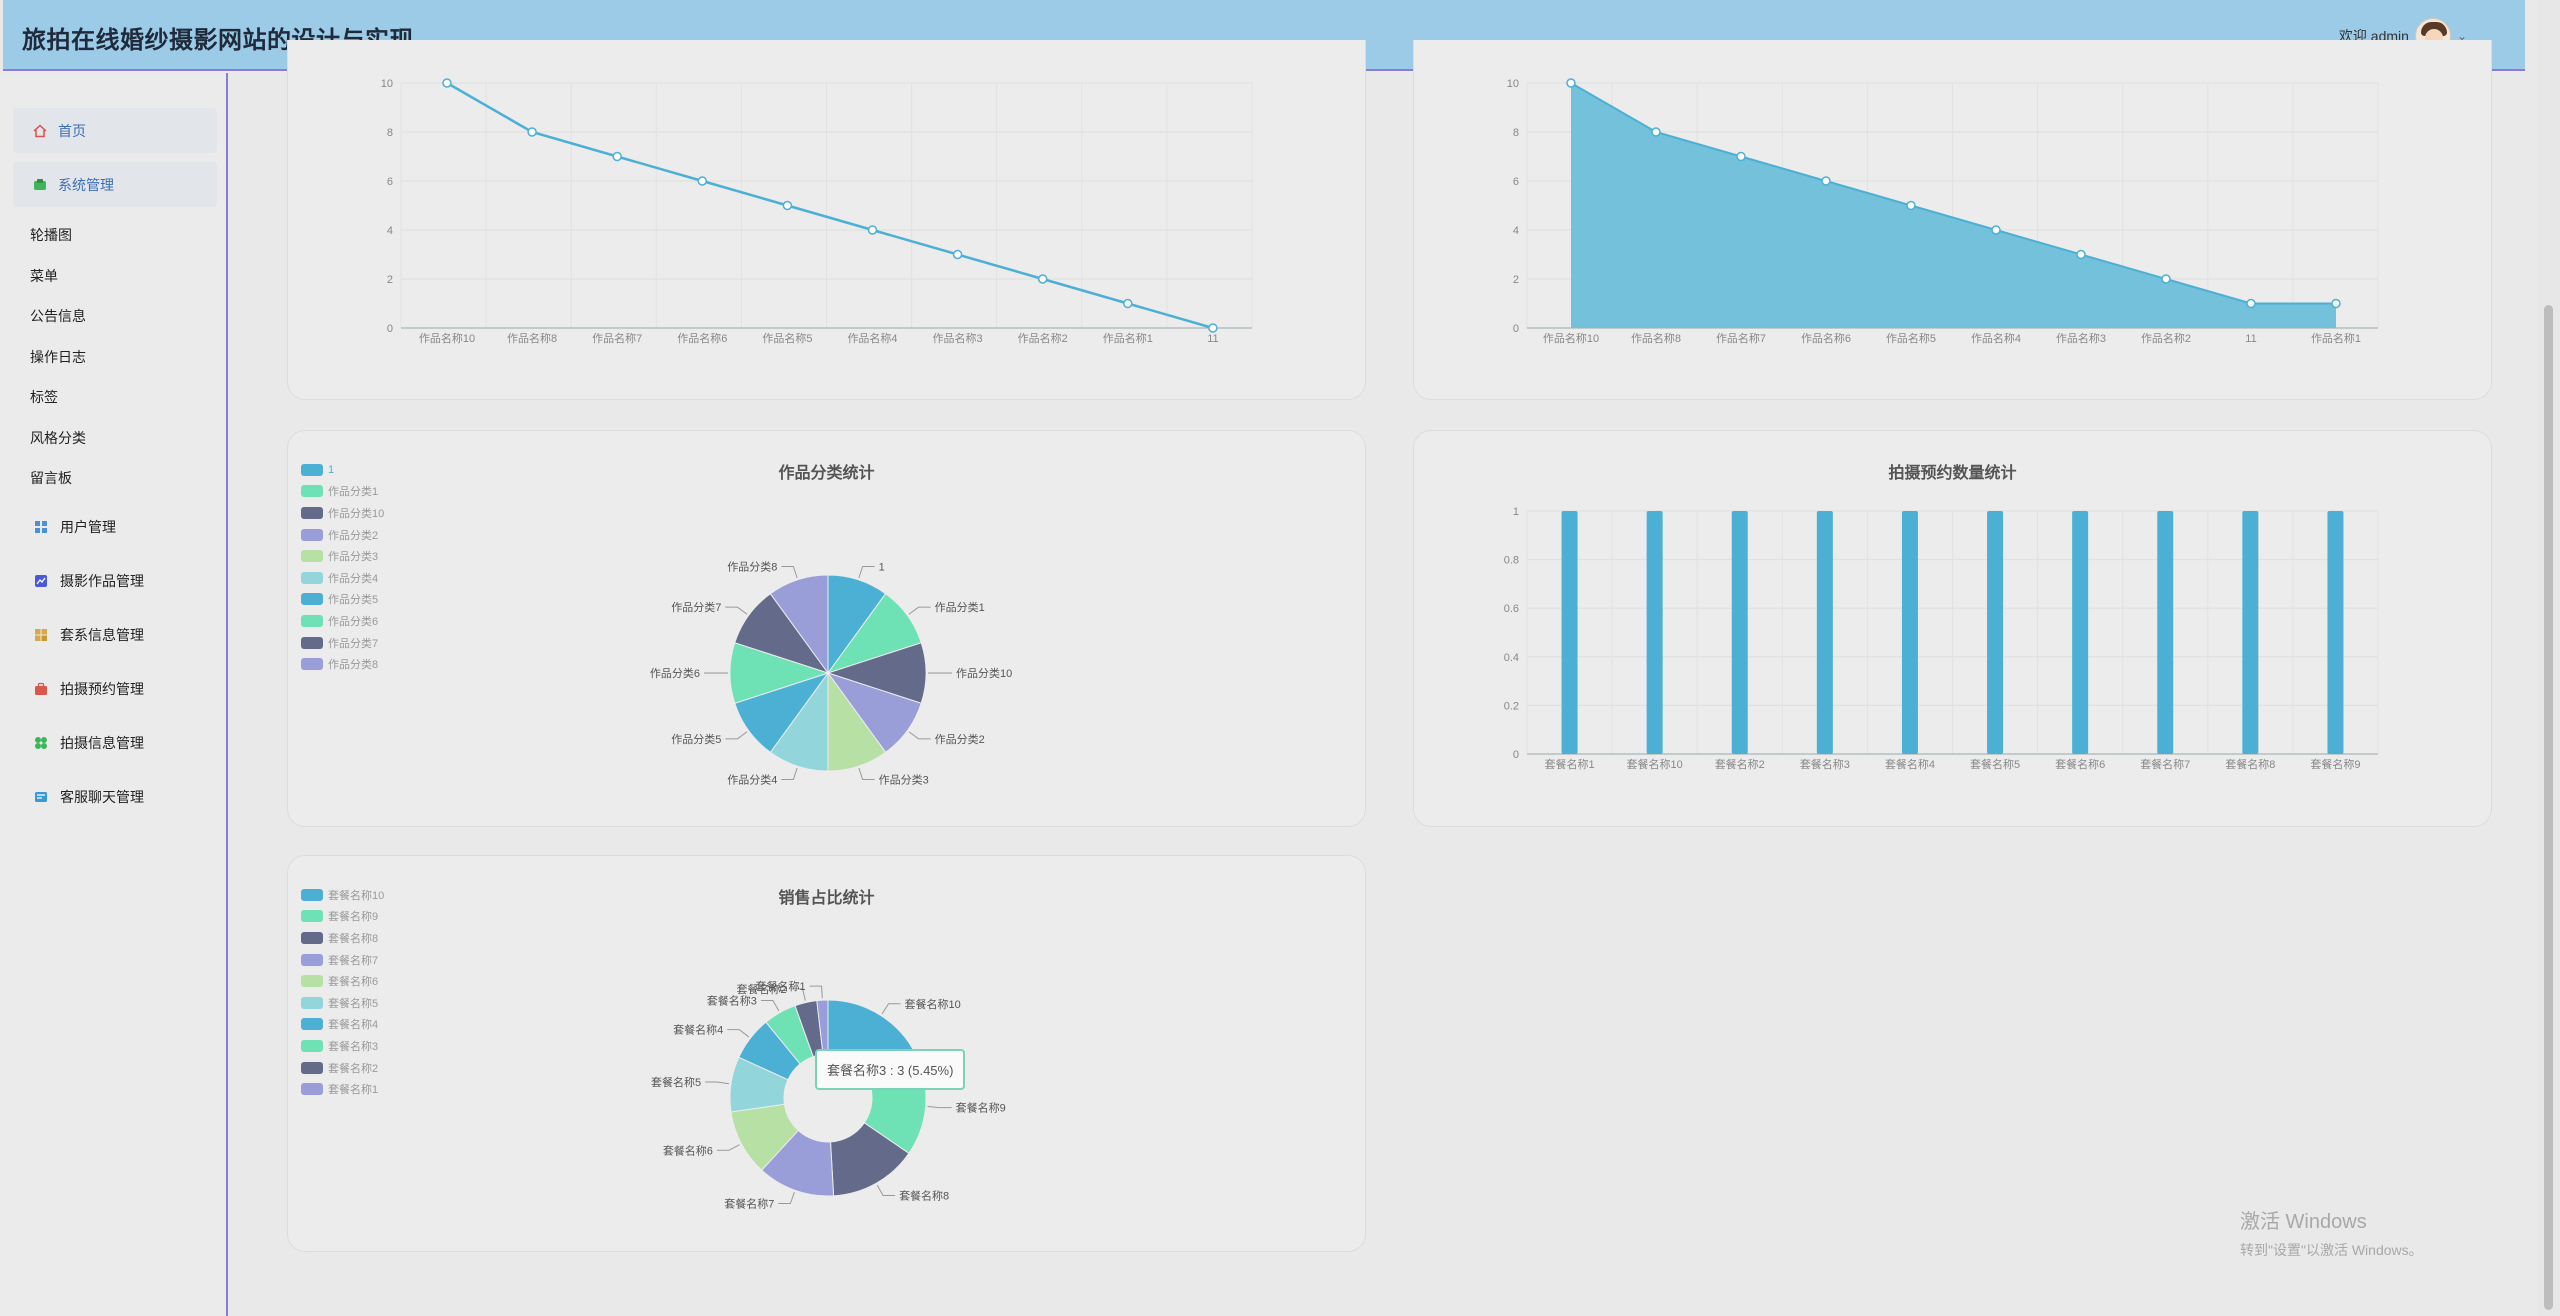 This screenshot has width=2560, height=1316. Describe the element at coordinates (1656, 338) in the screenshot. I see `x-tick-label: 作品名称8` at that location.